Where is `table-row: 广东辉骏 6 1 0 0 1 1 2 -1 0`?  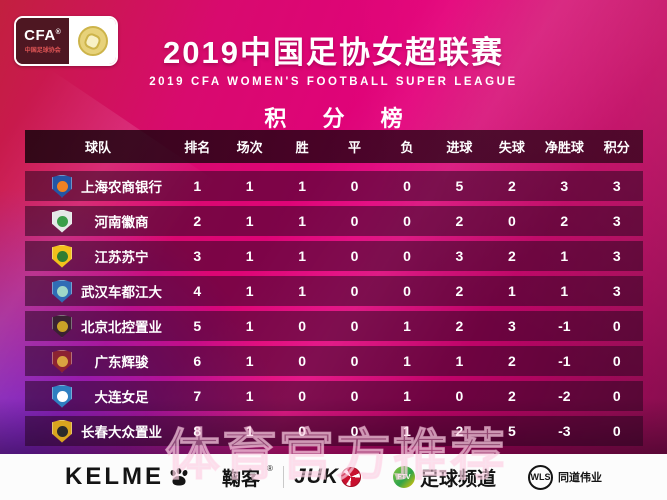 table-row: 广东辉骏 6 1 0 0 1 1 2 -1 0 is located at coordinates (334, 361).